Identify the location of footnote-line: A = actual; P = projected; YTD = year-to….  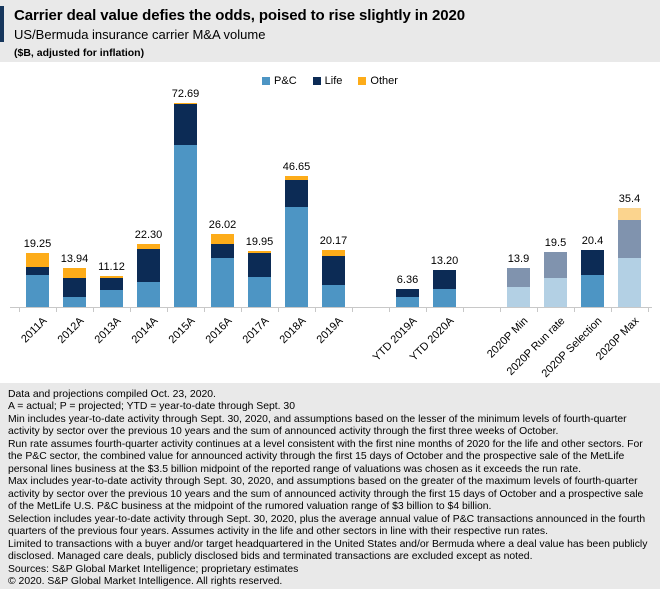
(151, 407).